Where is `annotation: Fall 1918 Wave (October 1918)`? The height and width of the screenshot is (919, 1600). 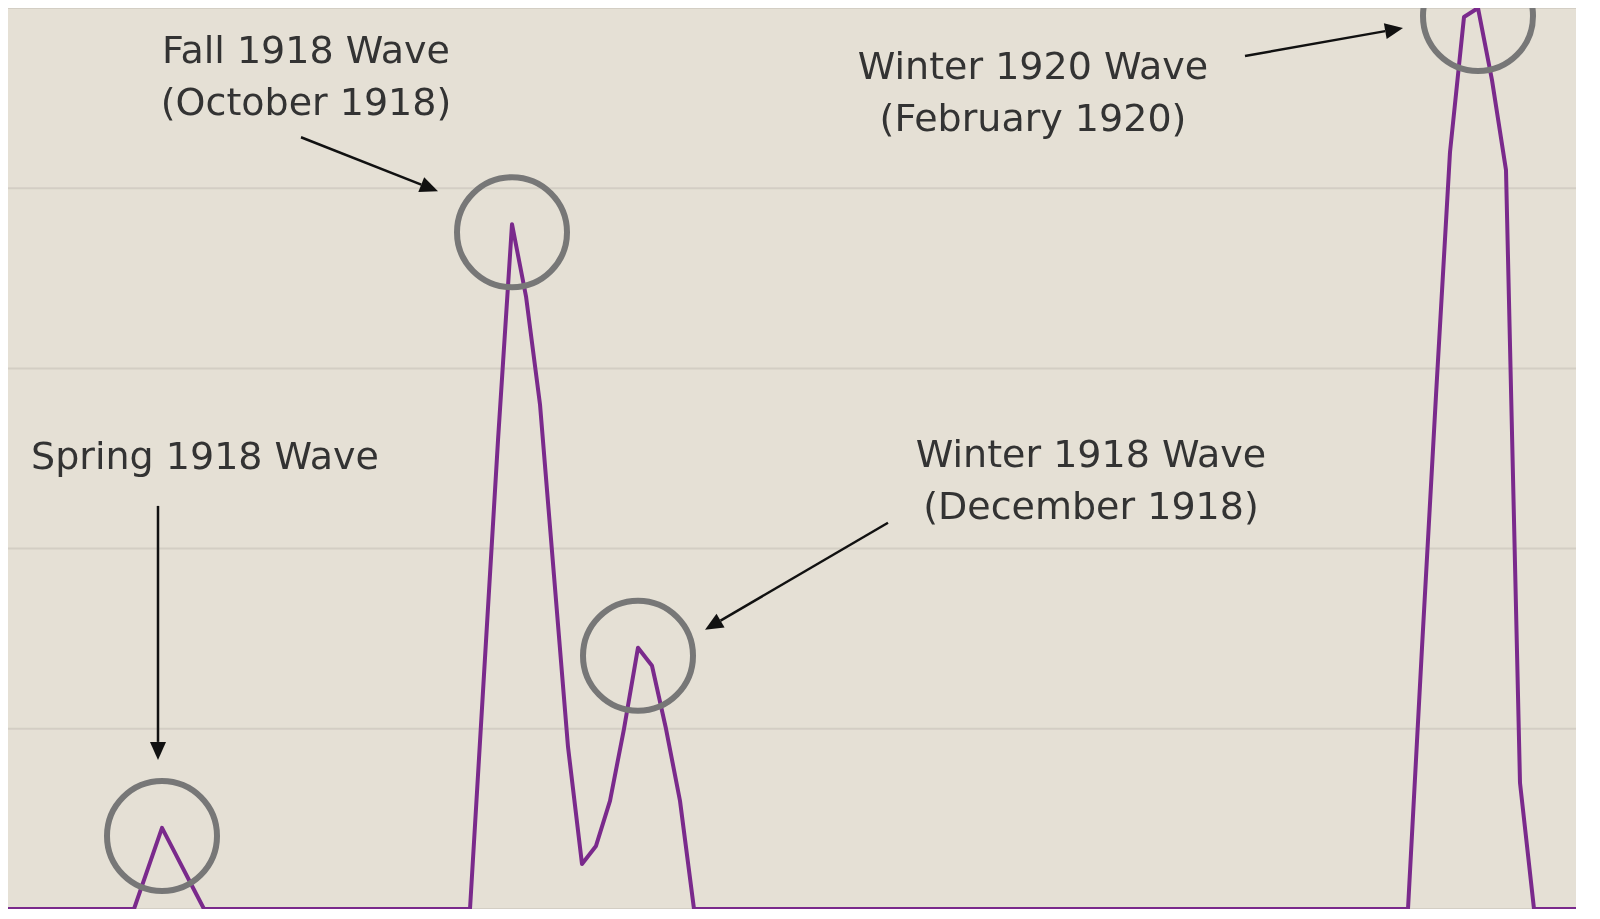 annotation: Fall 1918 Wave (October 1918) is located at coordinates (306, 77).